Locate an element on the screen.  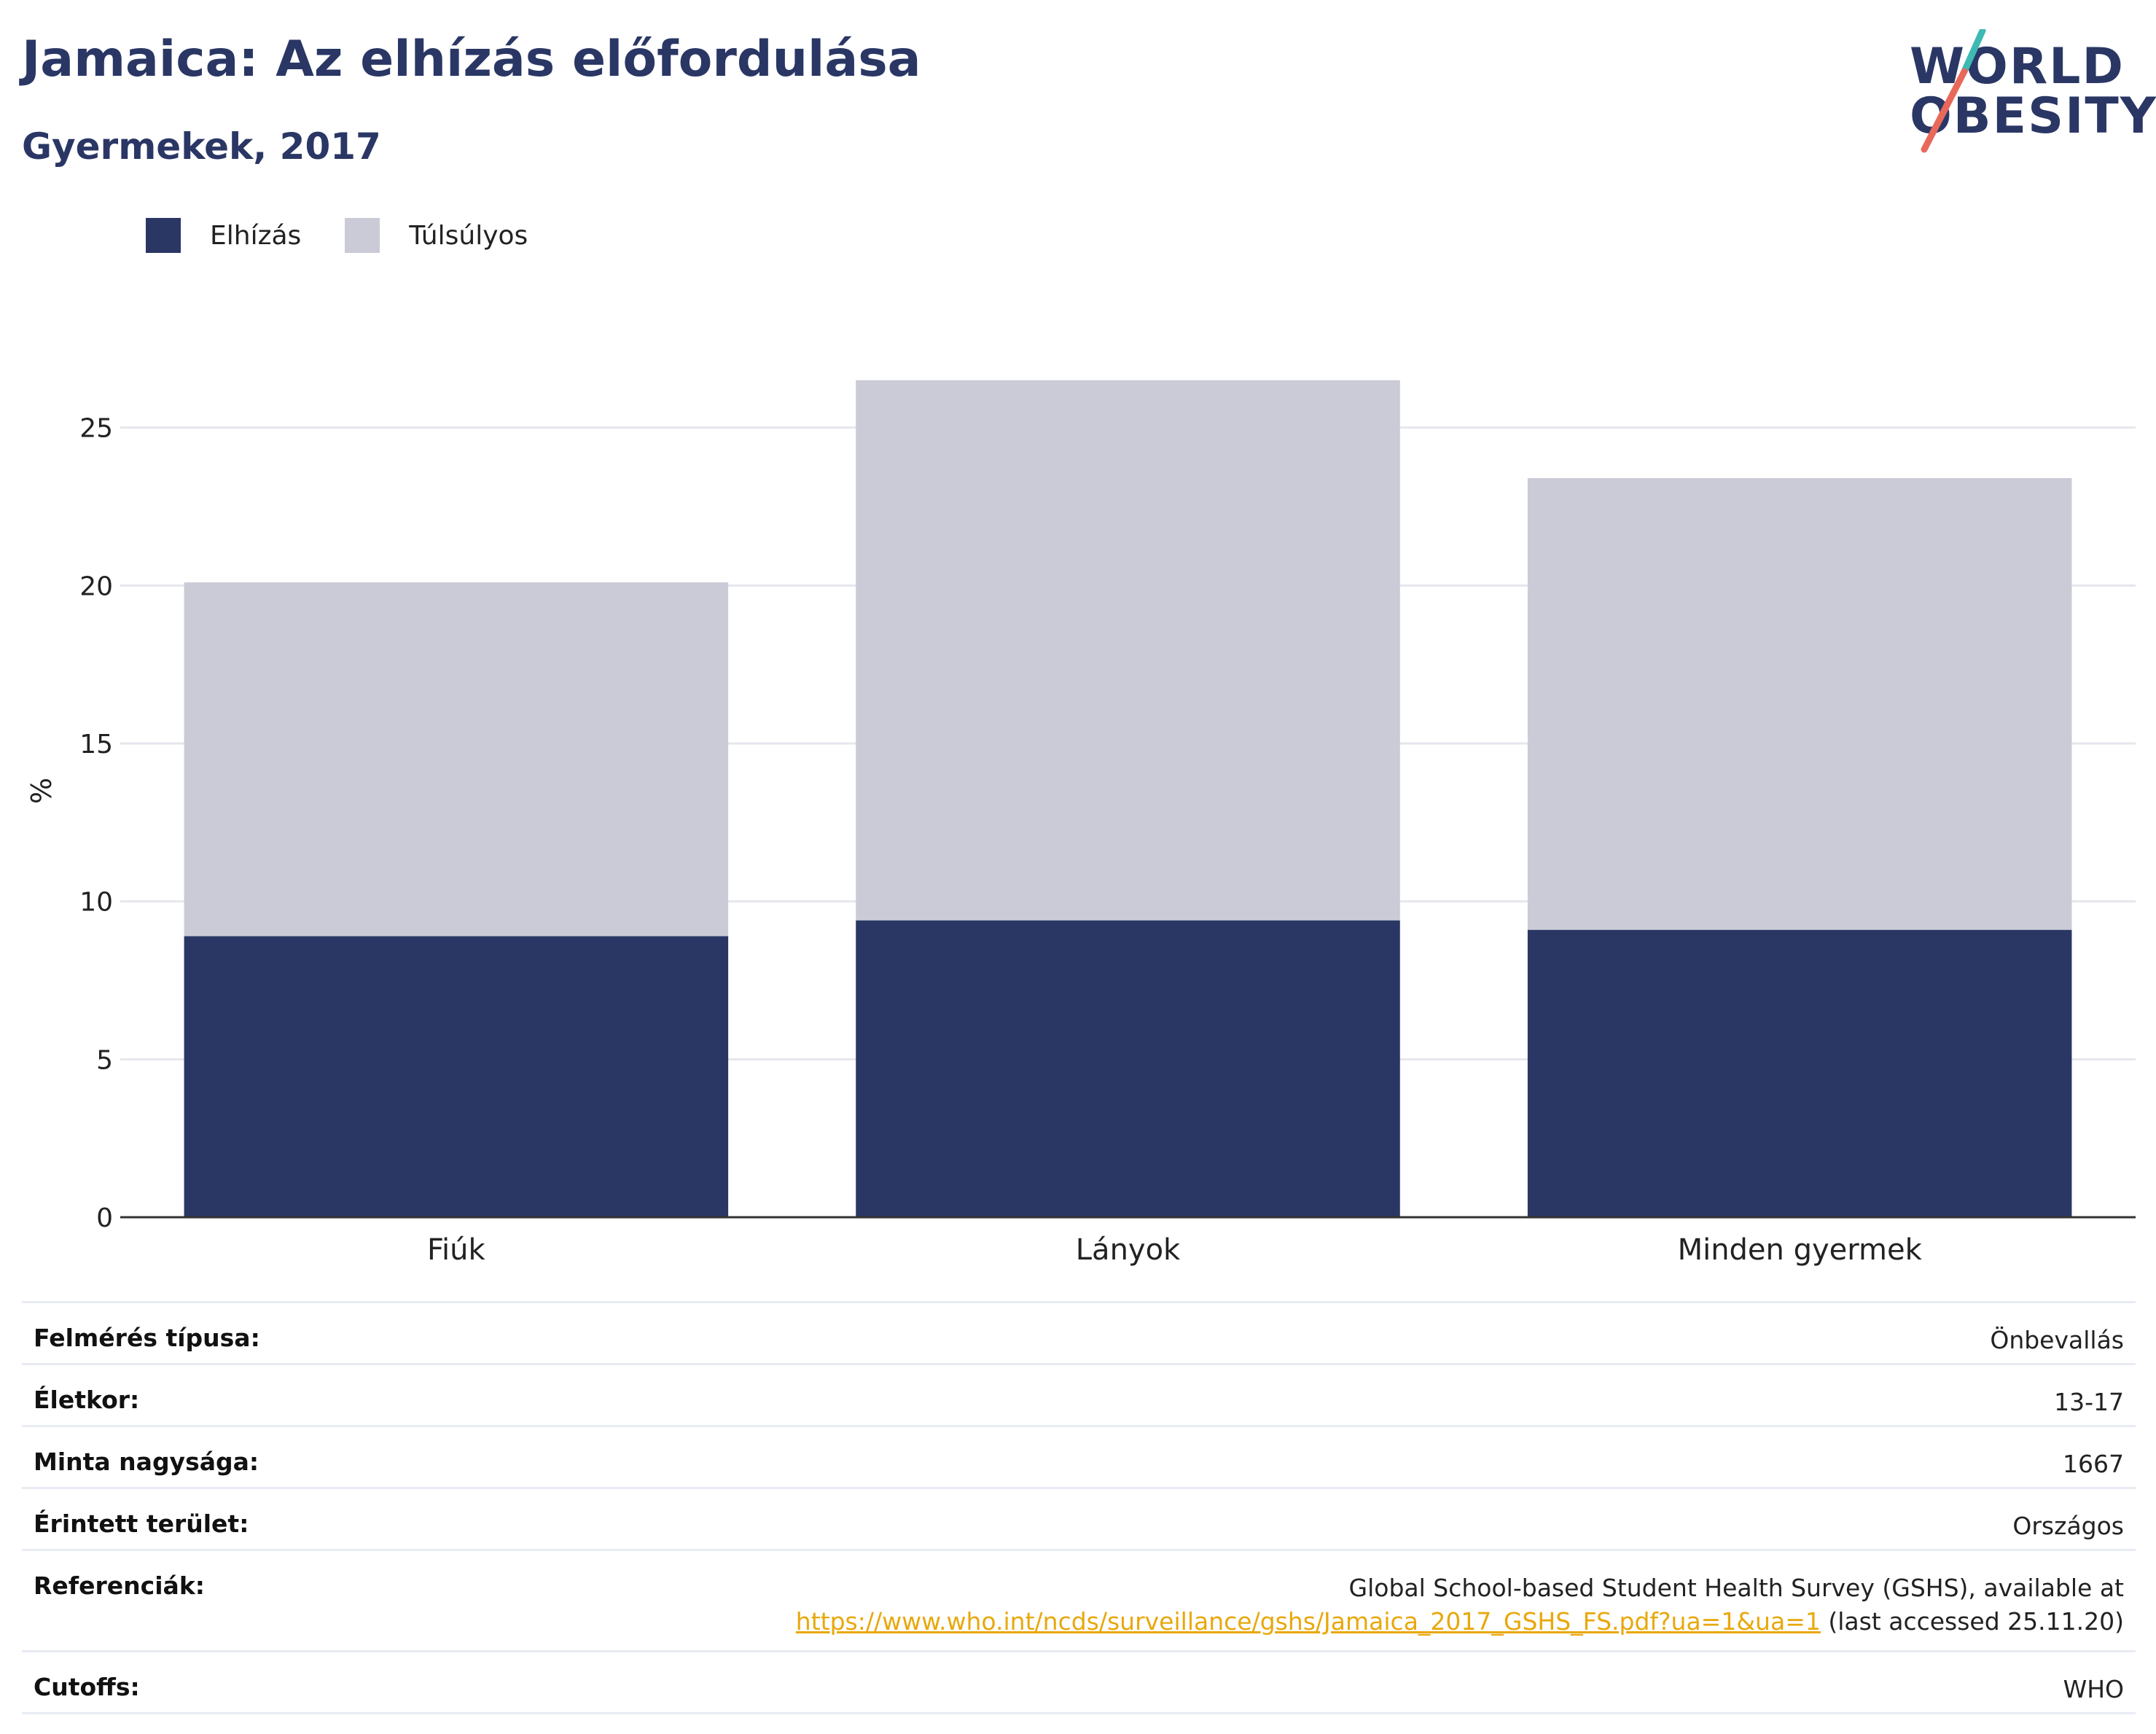
chart-subtitle: Gyermekek, 2017 is located at coordinates (202, 146).